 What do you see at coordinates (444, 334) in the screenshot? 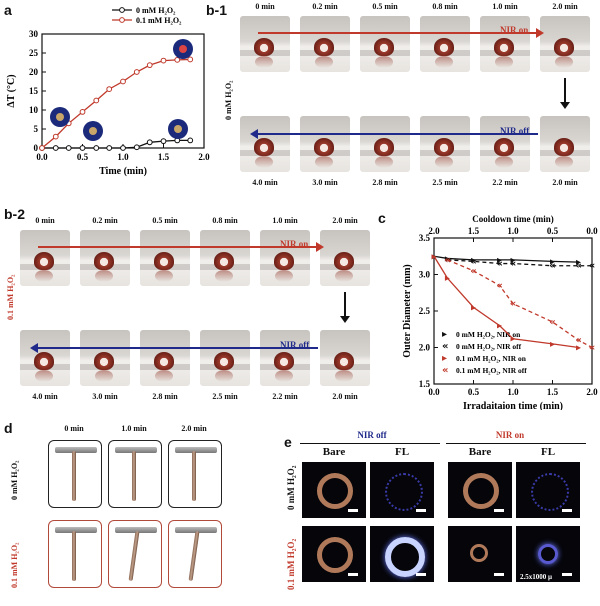
I see `legend-marker: ▸` at bounding box center [444, 334].